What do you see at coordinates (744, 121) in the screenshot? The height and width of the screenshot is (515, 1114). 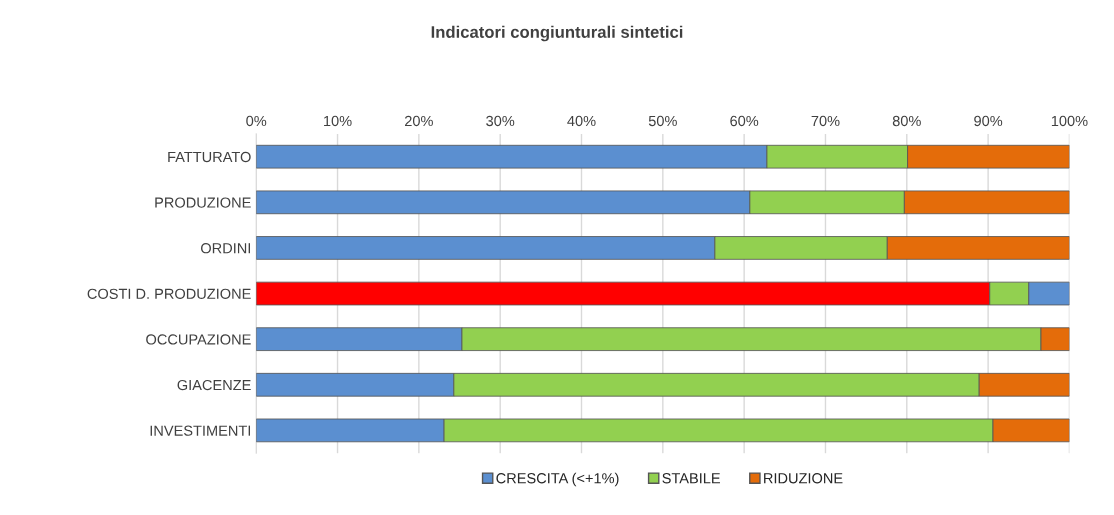 I see `x-tick-label: 60%` at bounding box center [744, 121].